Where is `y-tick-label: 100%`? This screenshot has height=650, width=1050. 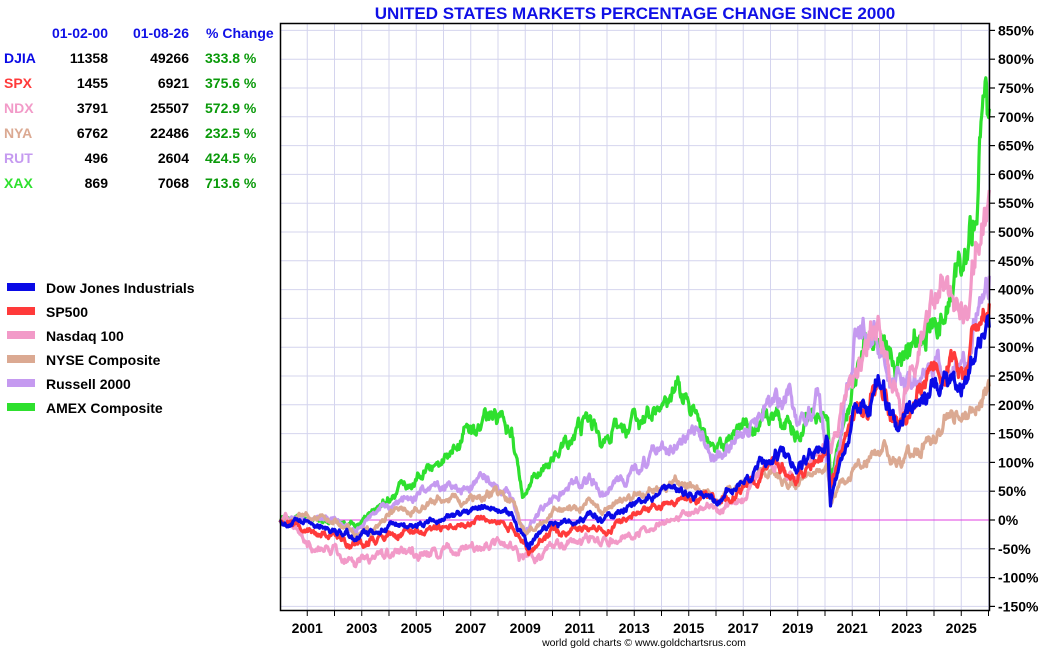
y-tick-label: 100% is located at coordinates (1016, 462).